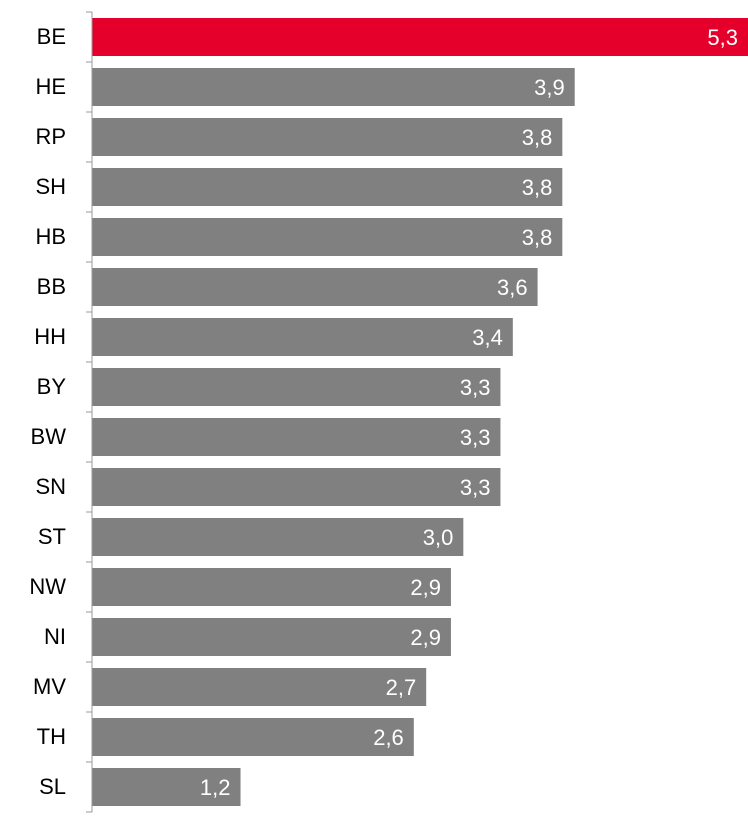 This screenshot has width=748, height=817. I want to click on y-tick-label: SH, so click(50, 186).